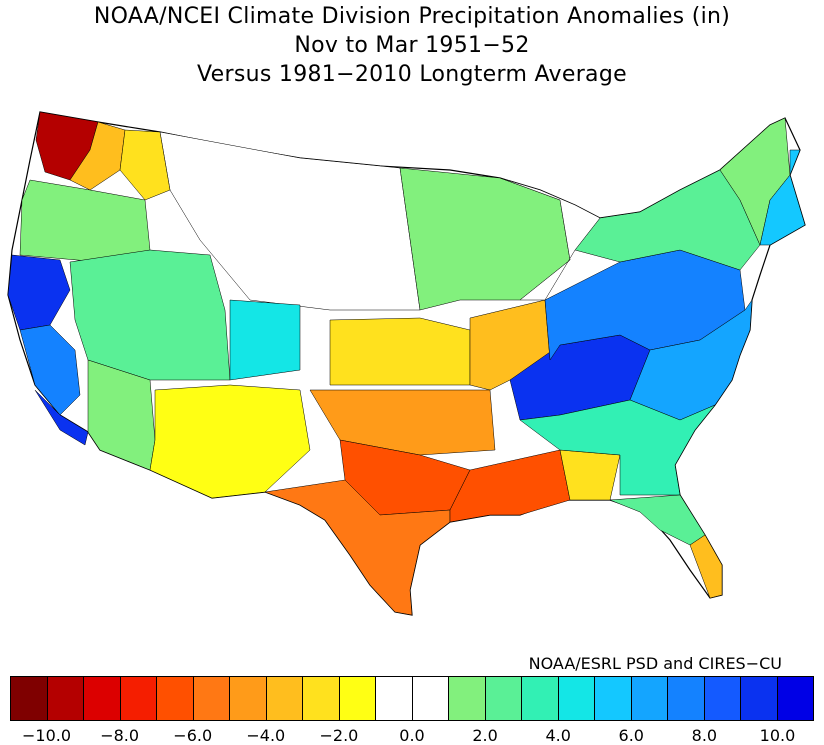  What do you see at coordinates (412, 74) in the screenshot?
I see `title-line-3: Versus 1981−2010 Longterm Average` at bounding box center [412, 74].